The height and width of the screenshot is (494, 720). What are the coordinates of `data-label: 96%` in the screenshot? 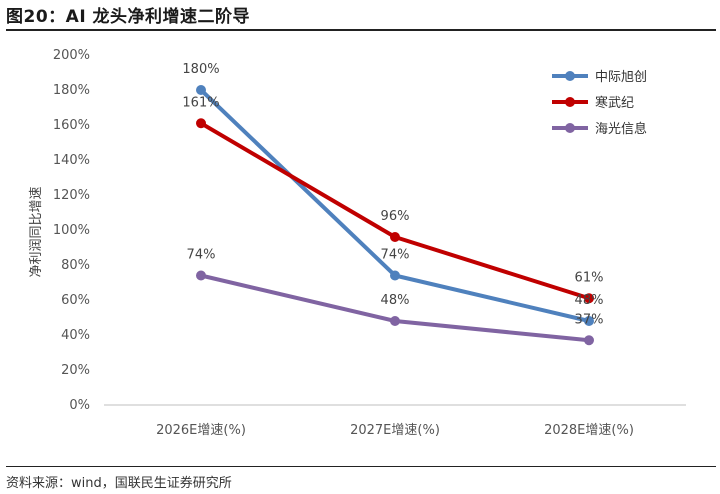 It's located at (395, 216).